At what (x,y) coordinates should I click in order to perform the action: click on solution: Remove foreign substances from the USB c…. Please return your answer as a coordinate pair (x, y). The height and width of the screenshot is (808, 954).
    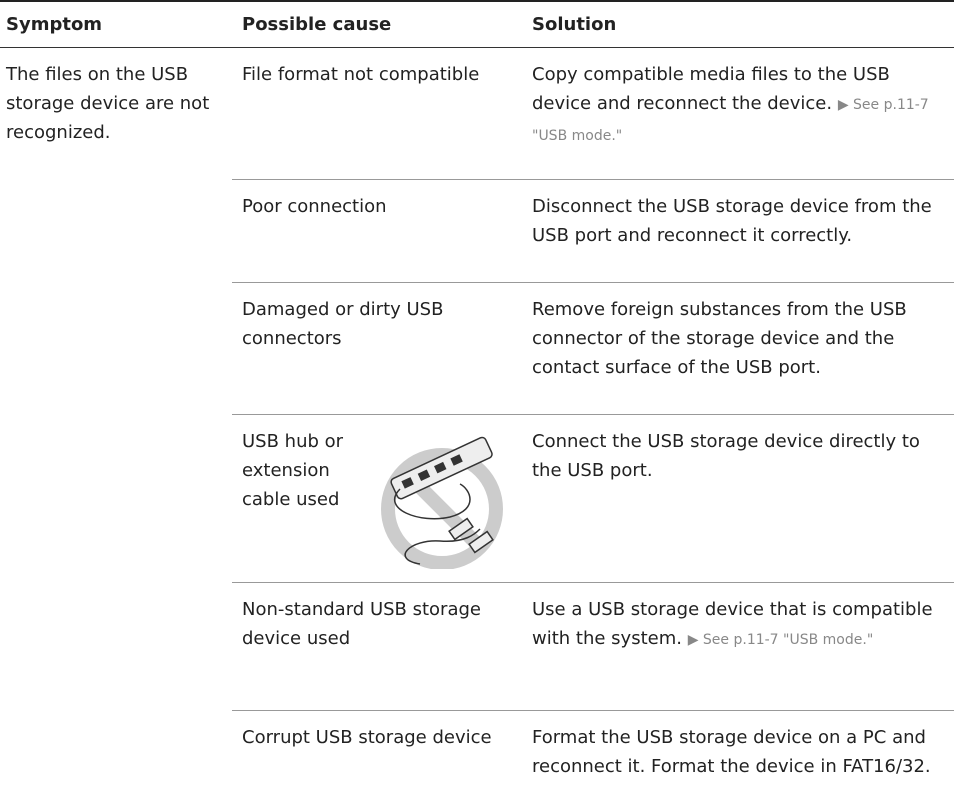
    Looking at the image, I should click on (738, 348).